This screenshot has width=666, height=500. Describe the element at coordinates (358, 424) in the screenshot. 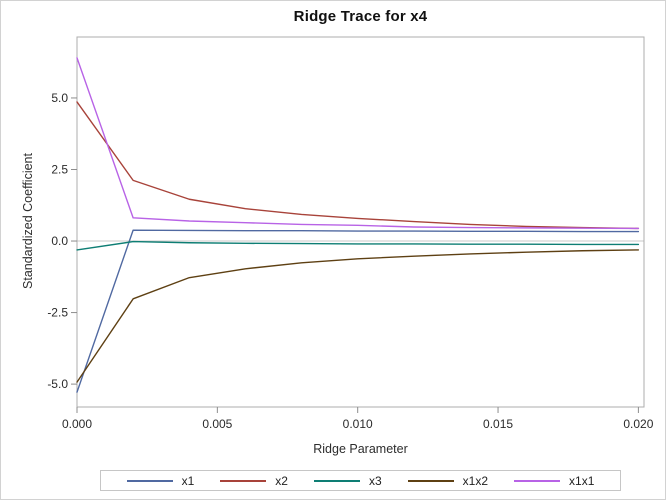

I see `x-tick-label: 0.010` at that location.